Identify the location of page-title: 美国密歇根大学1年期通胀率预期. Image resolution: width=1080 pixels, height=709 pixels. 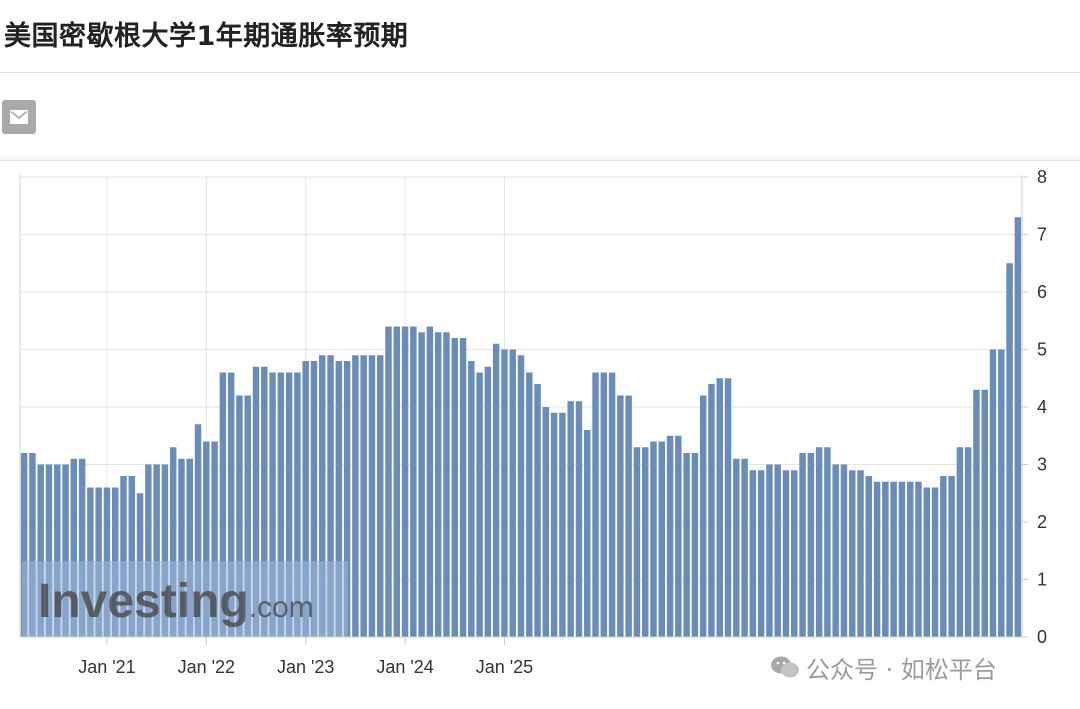
(206, 36).